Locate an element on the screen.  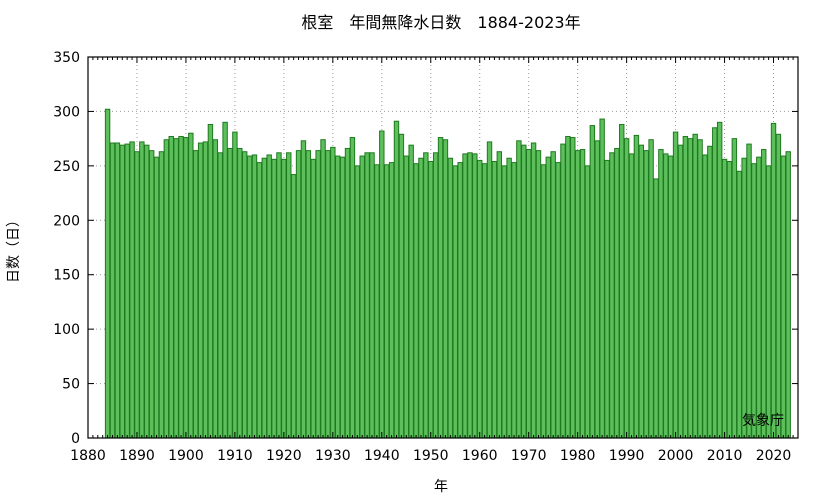
bar-1988 is located at coordinates (617, 293).